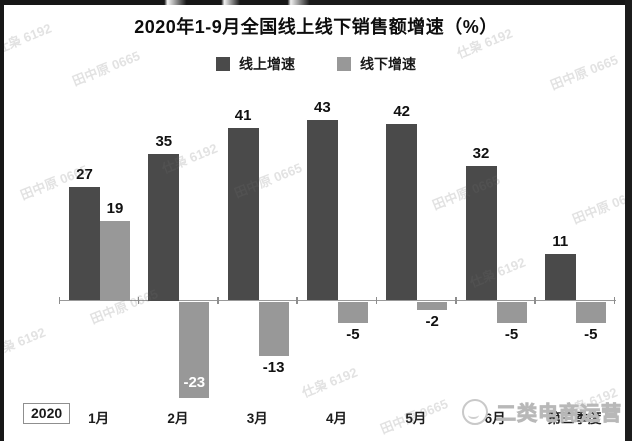 The image size is (632, 441). Describe the element at coordinates (316, 27) in the screenshot. I see `chart-title: 2020年1-9月全国线上线下销售额增速（%）` at that location.